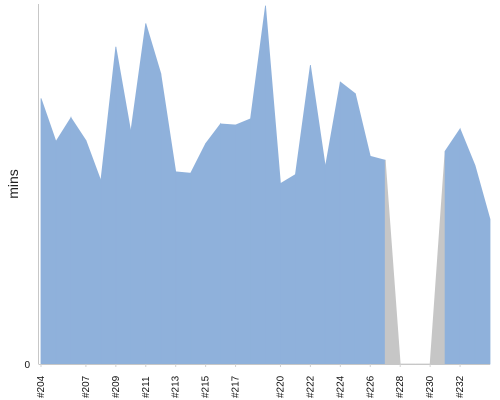 This screenshot has height=400, width=500. What do you see at coordinates (340, 386) in the screenshot?
I see `x-tick-label: #224` at bounding box center [340, 386].